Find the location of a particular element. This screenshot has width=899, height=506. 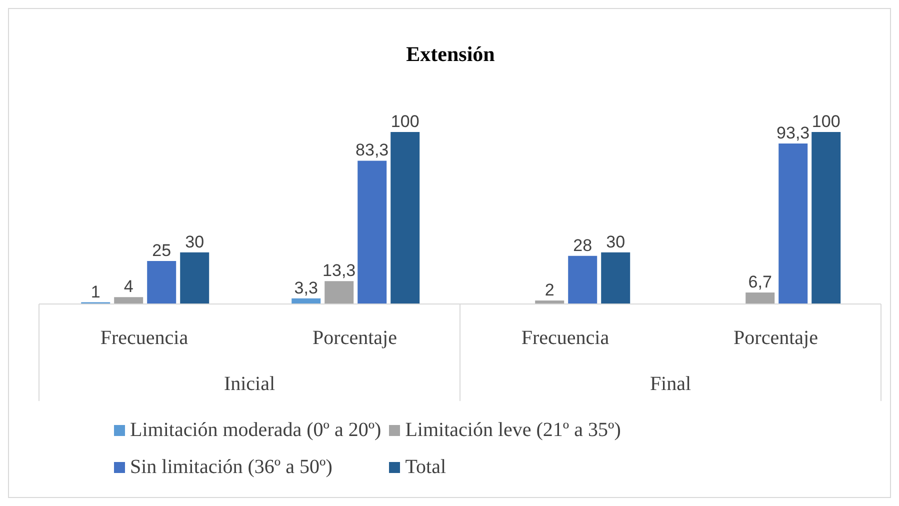

legend-label: Total is located at coordinates (425, 467).